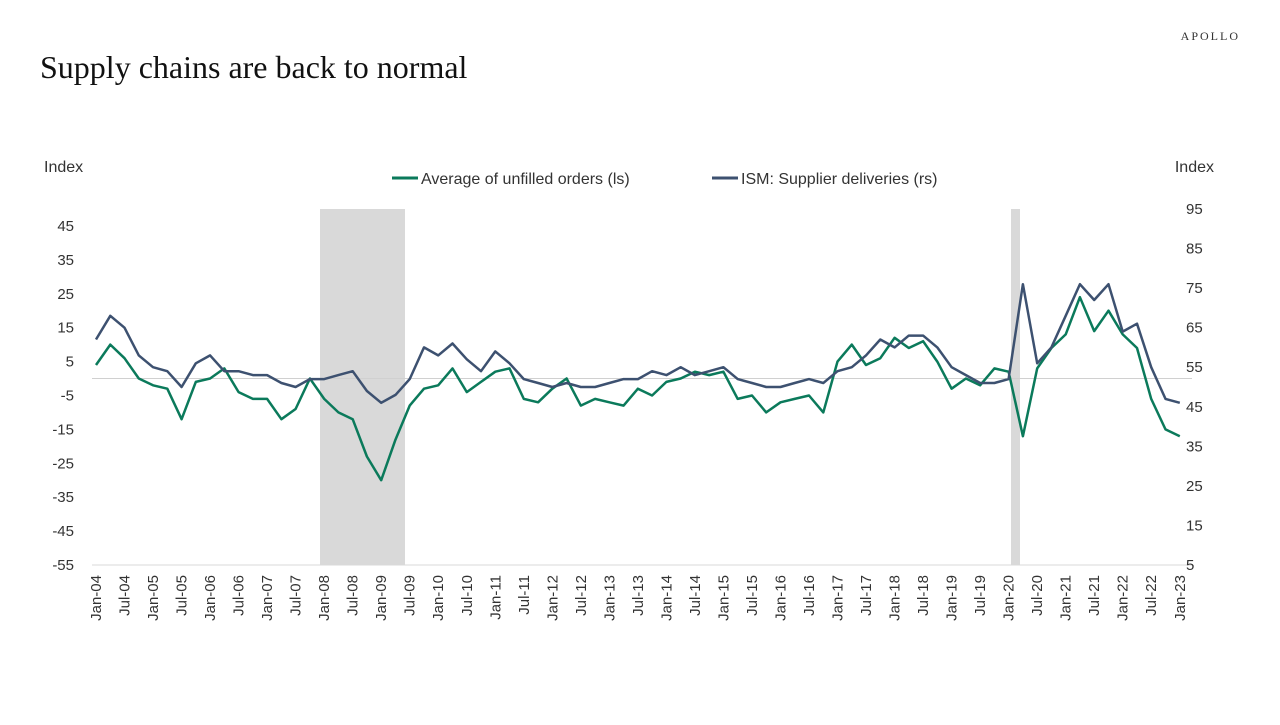 The image size is (1280, 725). What do you see at coordinates (809, 595) in the screenshot?
I see `x-tick-label: Jul-16` at bounding box center [809, 595].